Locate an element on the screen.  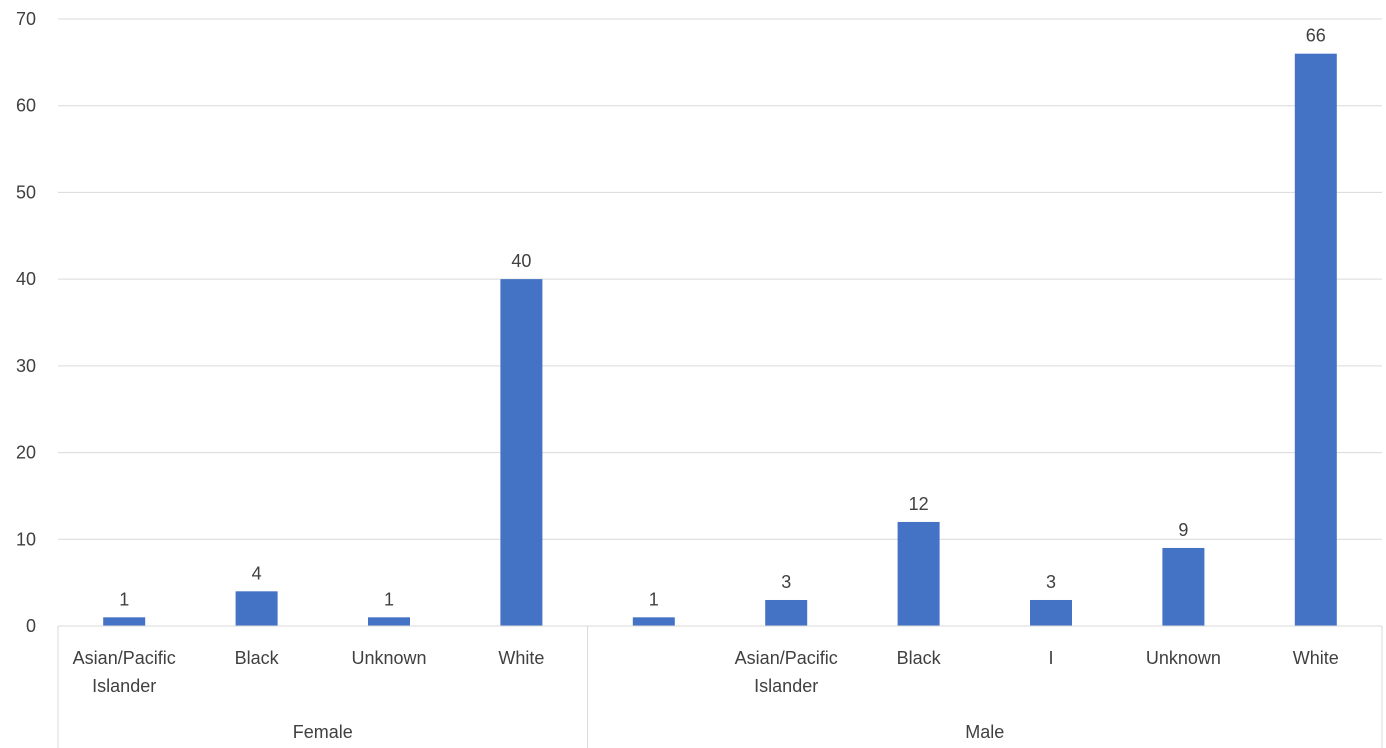
y-tick-label: 30 is located at coordinates (26, 366).